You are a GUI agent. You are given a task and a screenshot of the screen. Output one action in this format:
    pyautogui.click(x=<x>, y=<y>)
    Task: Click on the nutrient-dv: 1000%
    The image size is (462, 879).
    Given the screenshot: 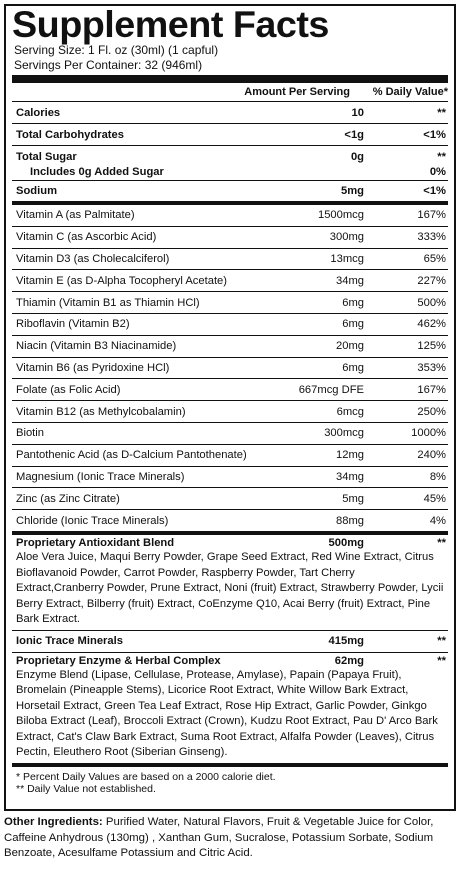 What is the action you would take?
    pyautogui.click(x=428, y=433)
    